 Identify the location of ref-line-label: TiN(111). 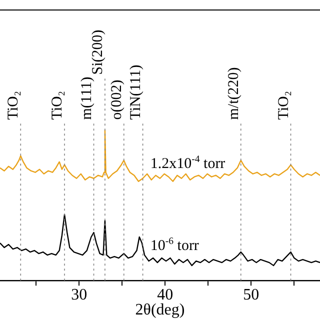
(136, 92).